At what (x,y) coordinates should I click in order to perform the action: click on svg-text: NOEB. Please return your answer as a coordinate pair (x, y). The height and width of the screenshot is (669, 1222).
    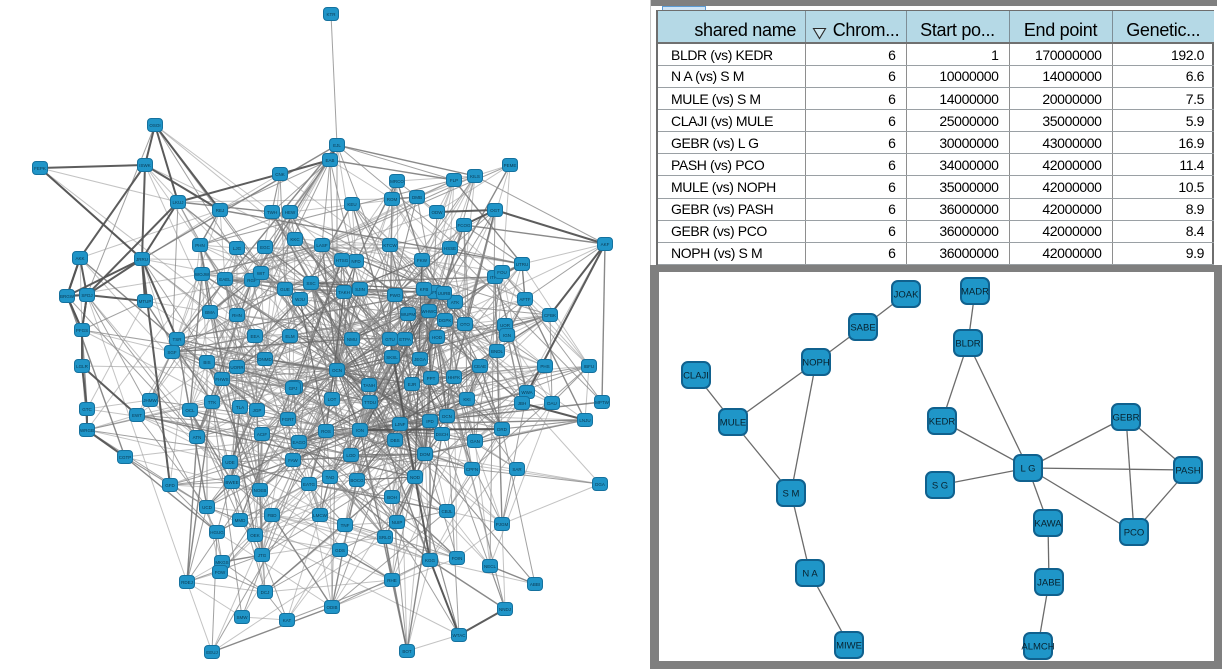
    Looking at the image, I should click on (260, 490).